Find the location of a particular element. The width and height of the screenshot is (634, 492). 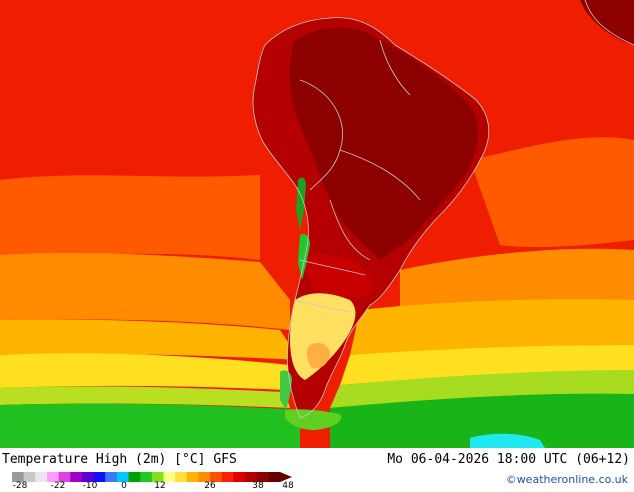

atlantic-green is located at coordinates (482, 420).